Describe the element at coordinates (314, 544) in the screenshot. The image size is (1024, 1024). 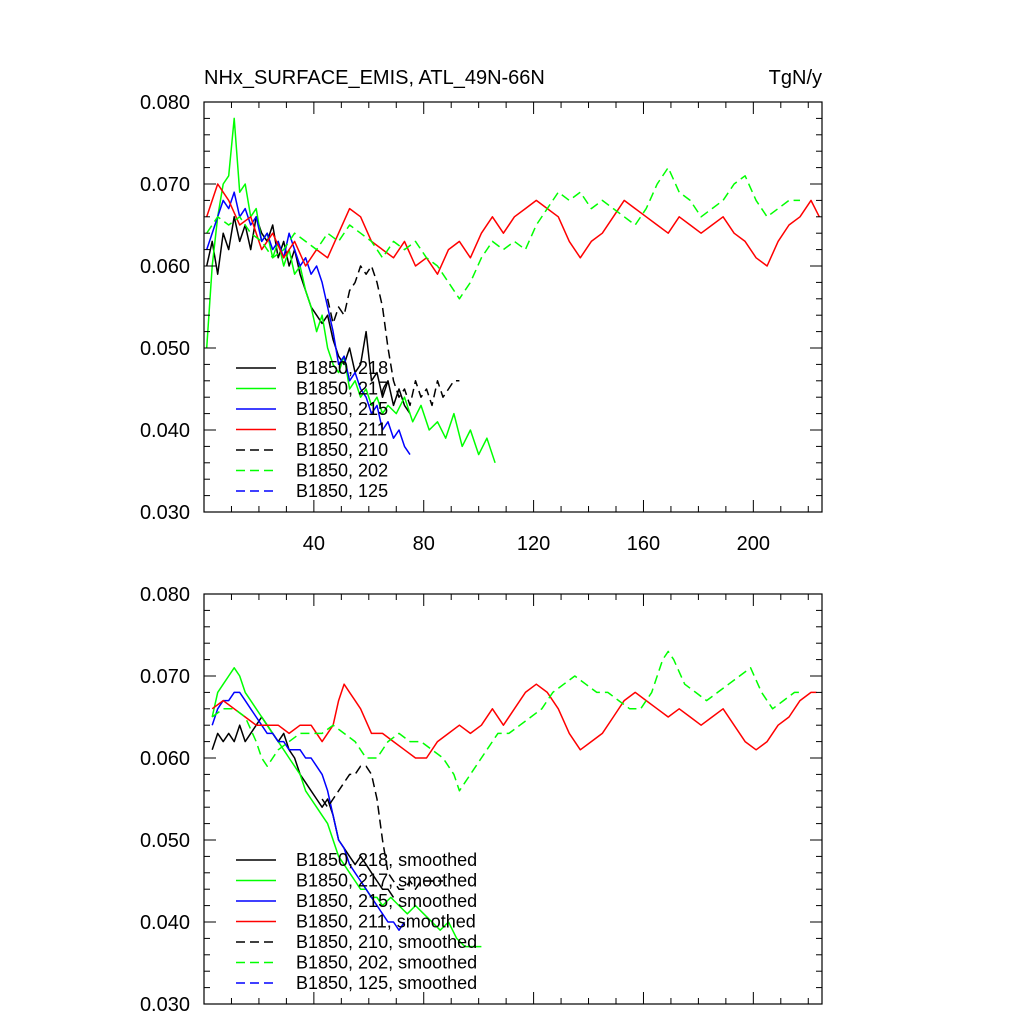
I see `x-tick-label: 40` at that location.